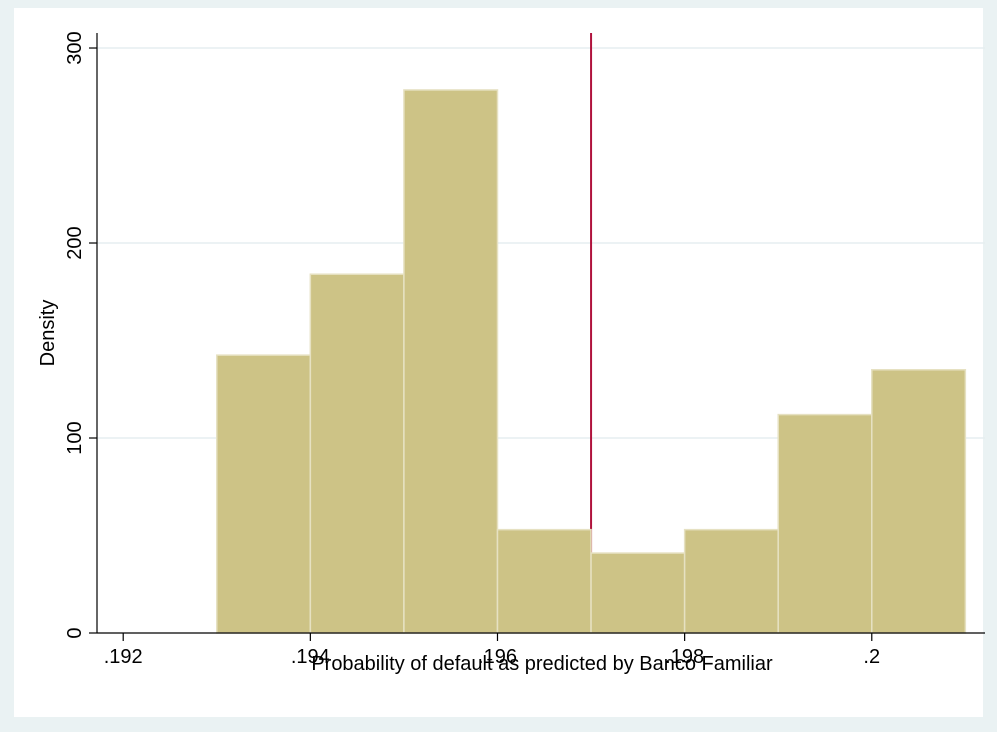 The width and height of the screenshot is (997, 732). I want to click on x-tick-label: .2, so click(871, 657).